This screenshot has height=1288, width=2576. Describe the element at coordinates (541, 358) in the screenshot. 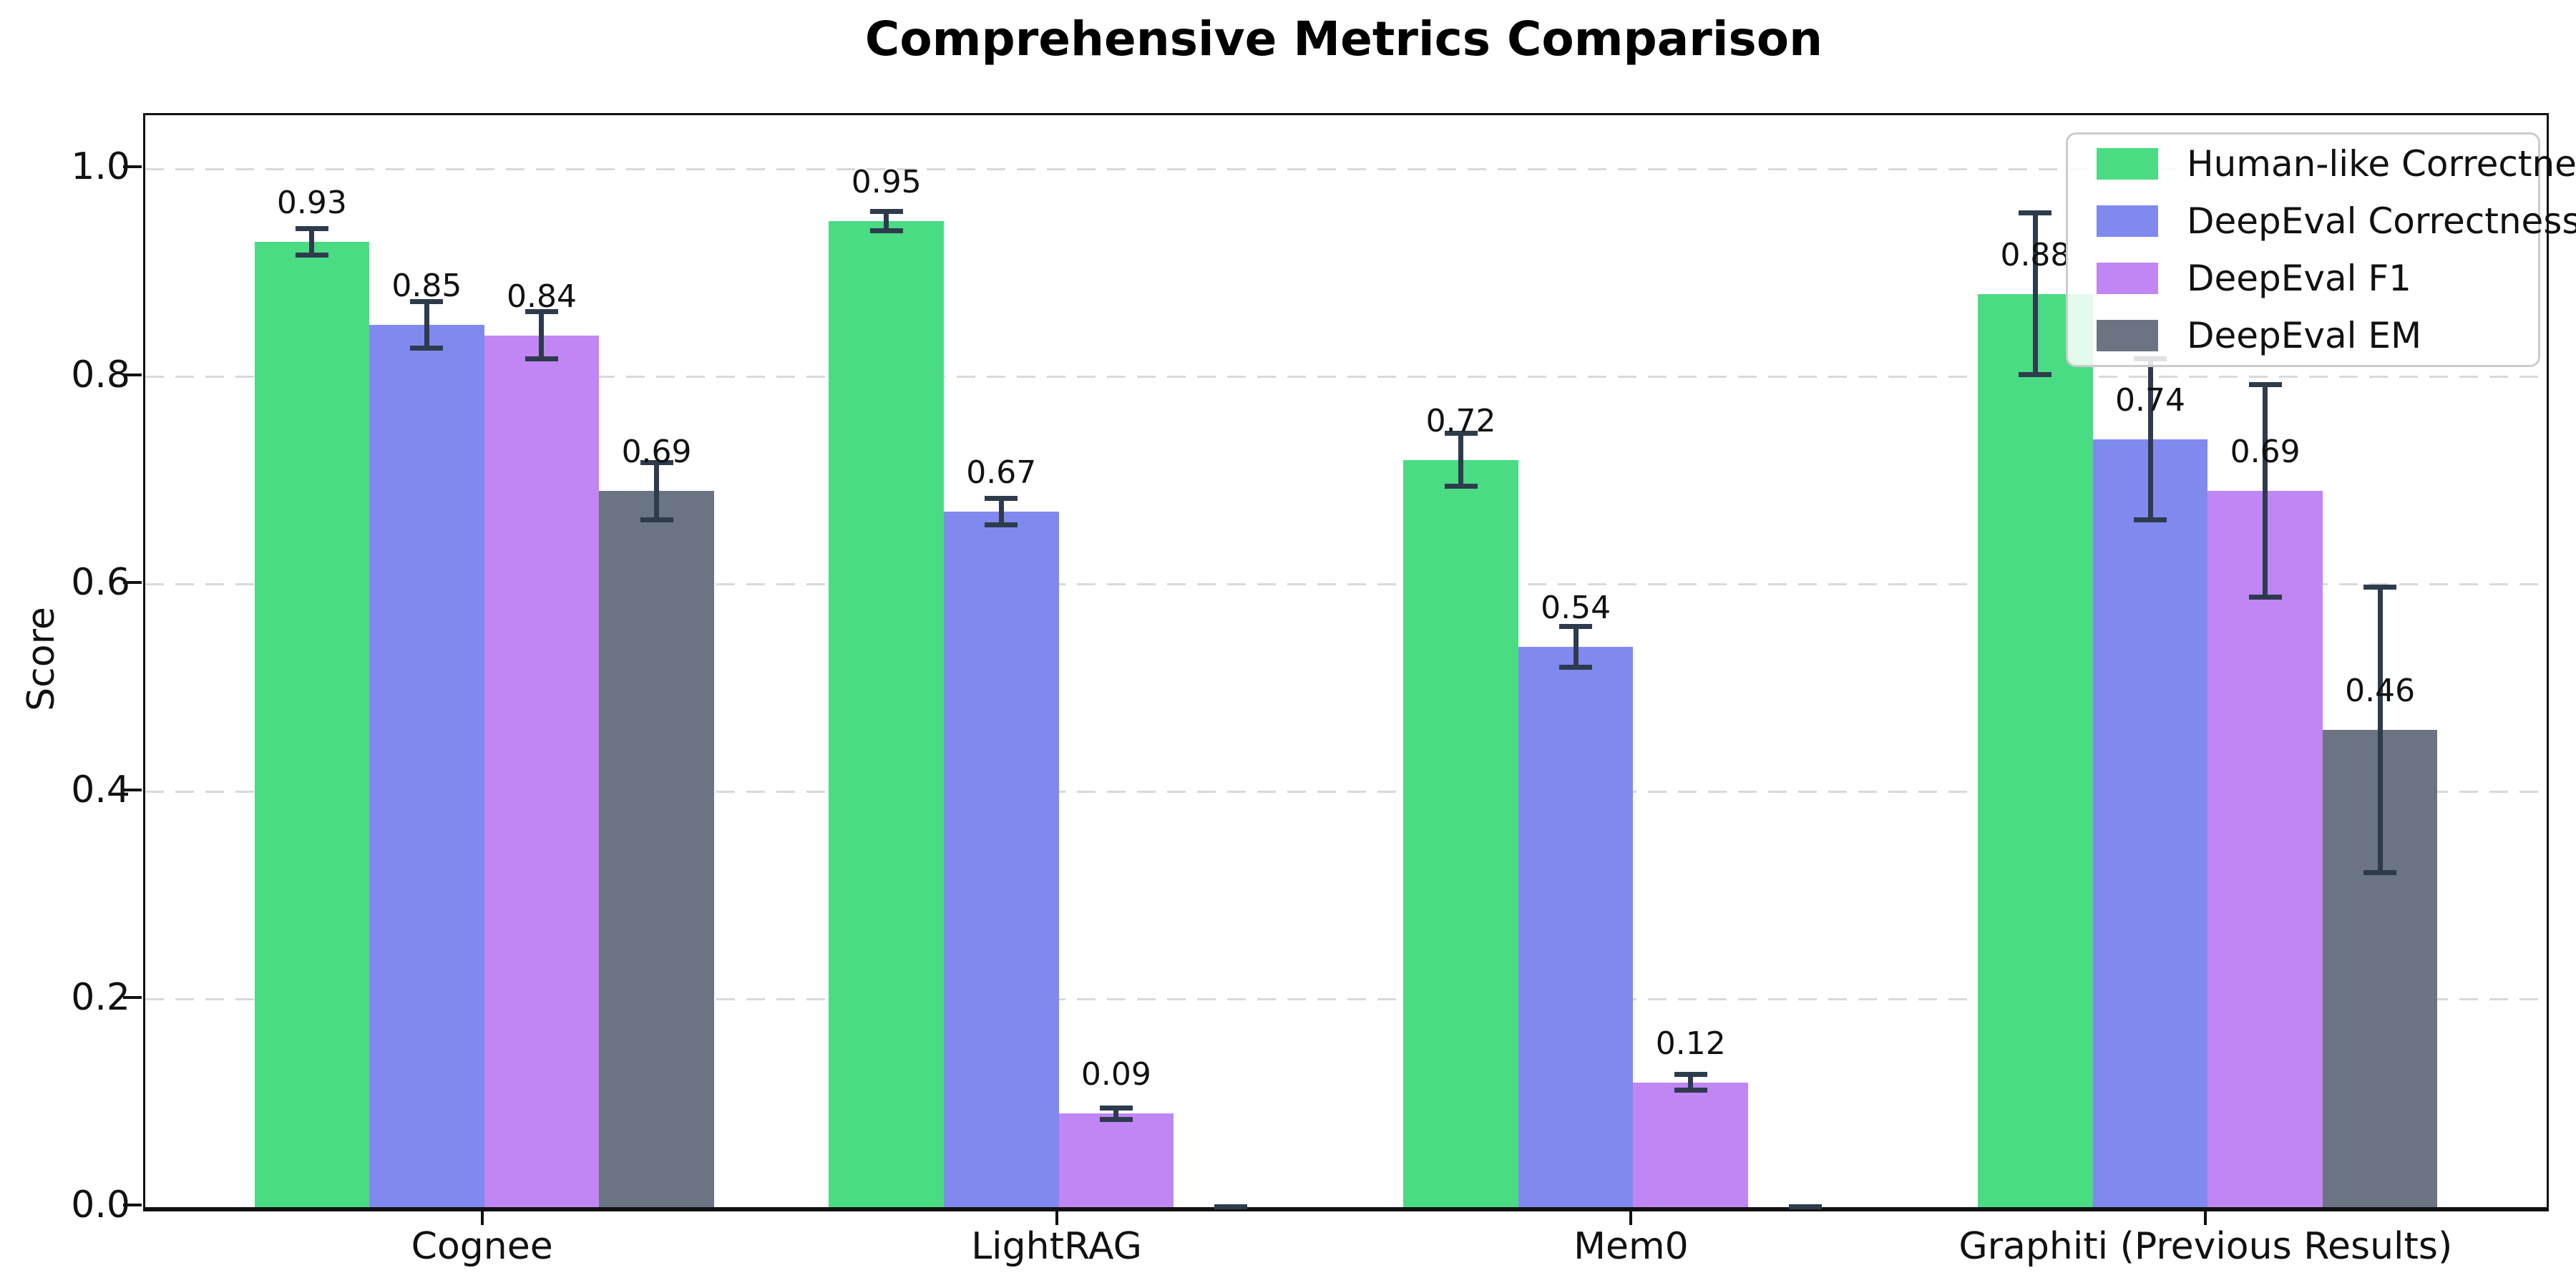

I see `error-cap-bottom-deepeval-f1-cognee` at that location.